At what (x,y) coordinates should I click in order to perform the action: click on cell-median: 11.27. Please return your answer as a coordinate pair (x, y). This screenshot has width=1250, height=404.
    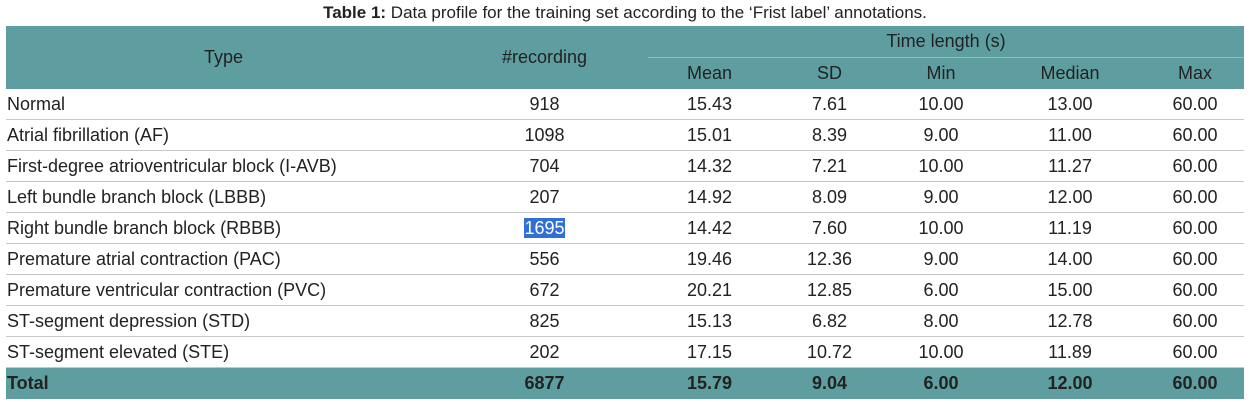
    Looking at the image, I should click on (1070, 166).